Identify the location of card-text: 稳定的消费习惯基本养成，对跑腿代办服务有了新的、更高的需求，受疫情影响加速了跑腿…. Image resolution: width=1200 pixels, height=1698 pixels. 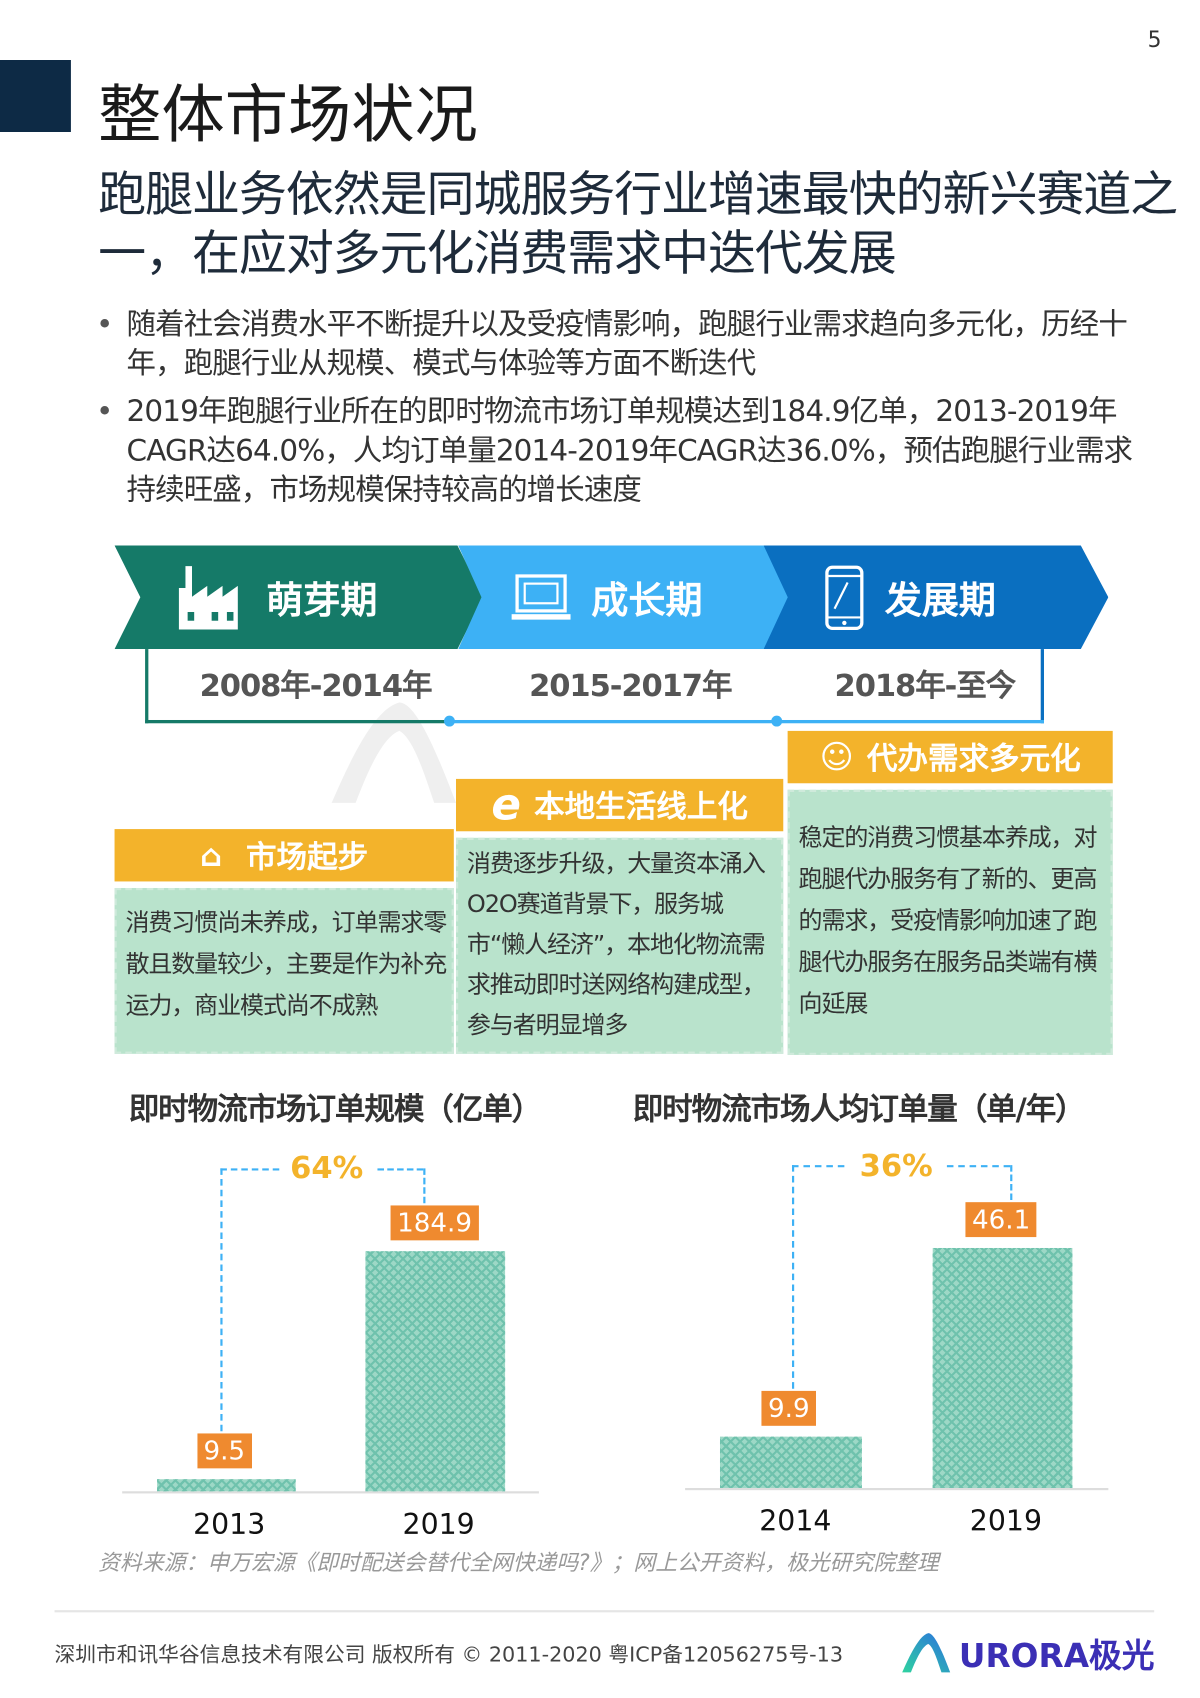
(950, 922).